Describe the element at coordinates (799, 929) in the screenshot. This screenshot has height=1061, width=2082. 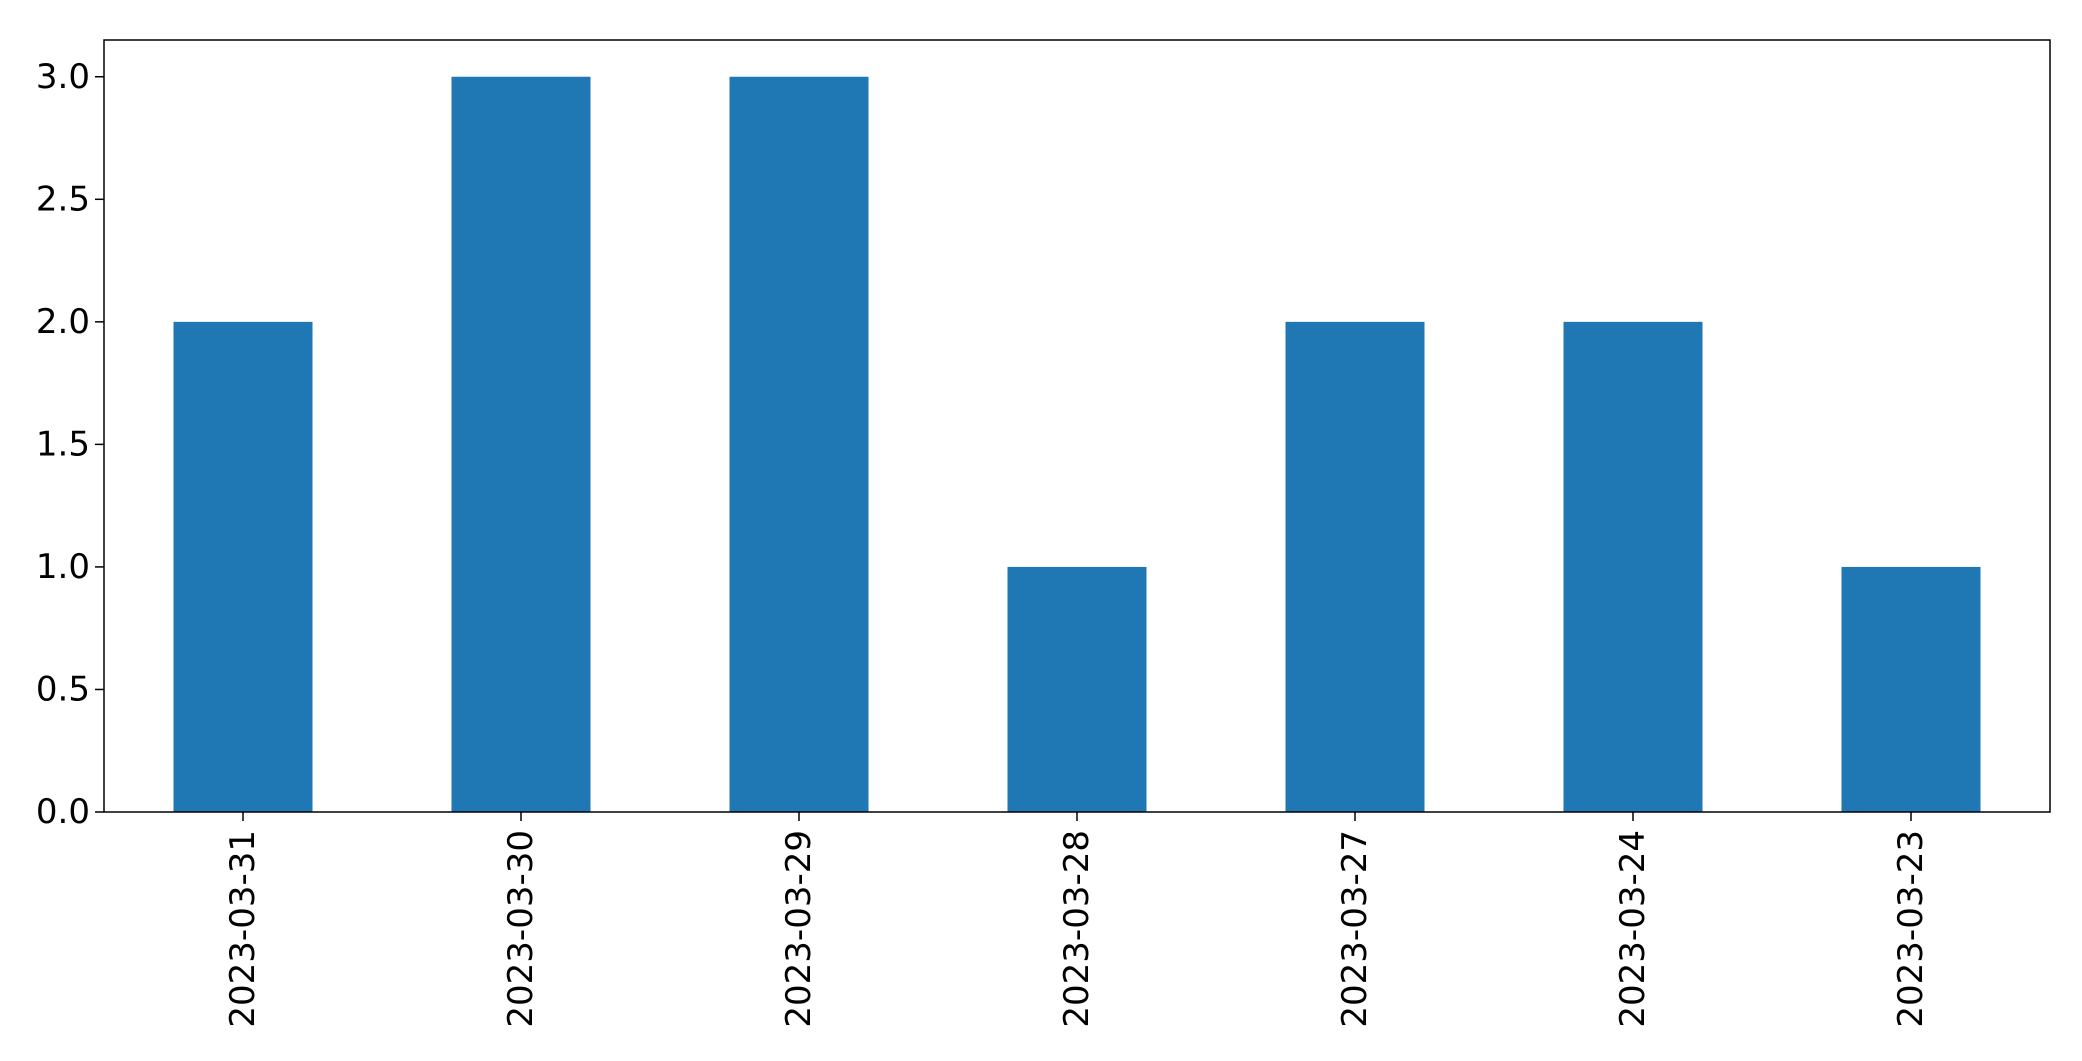
I see `x-tick-label: 2023-03-29` at that location.